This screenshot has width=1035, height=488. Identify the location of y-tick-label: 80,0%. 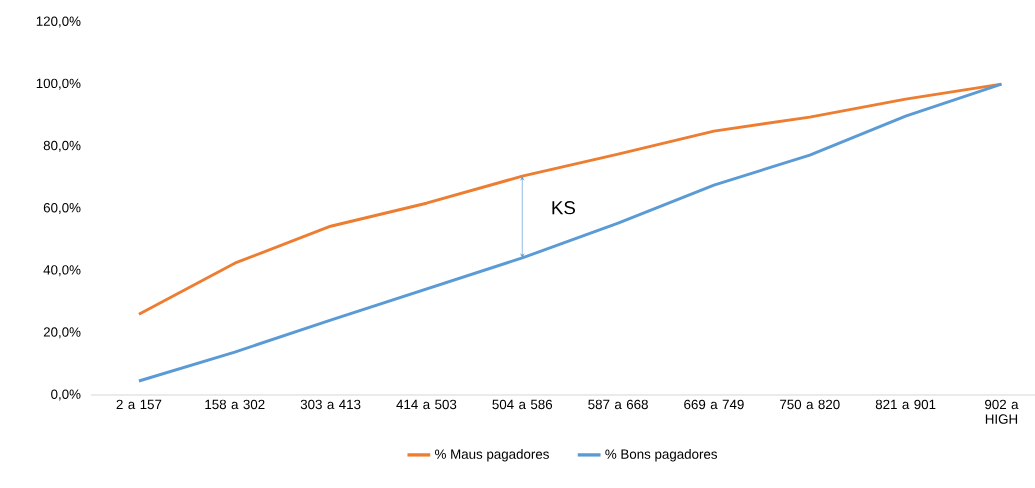
(62, 146).